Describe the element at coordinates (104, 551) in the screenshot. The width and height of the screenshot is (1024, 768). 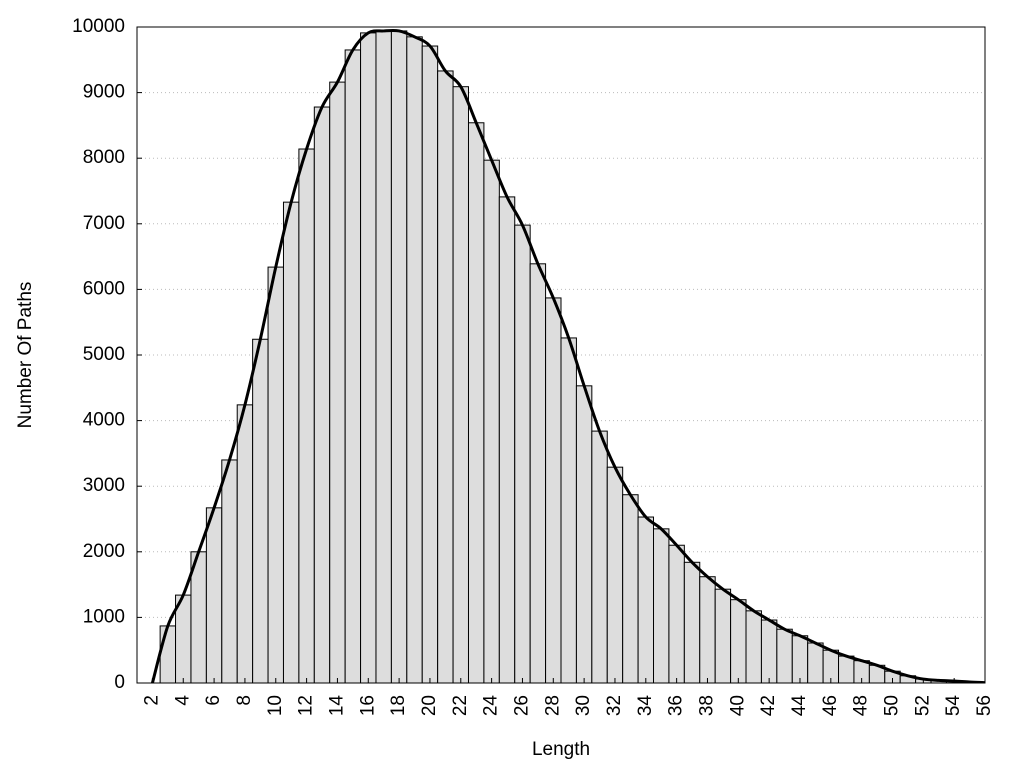
I see `y-tick-label: 2000` at that location.